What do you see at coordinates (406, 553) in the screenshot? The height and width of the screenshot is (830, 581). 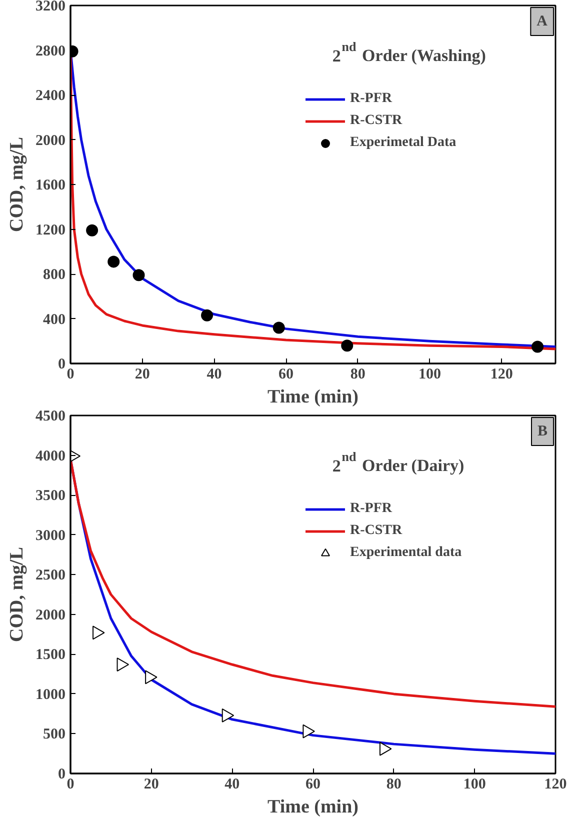 I see `legend-label: Experimental data` at bounding box center [406, 553].